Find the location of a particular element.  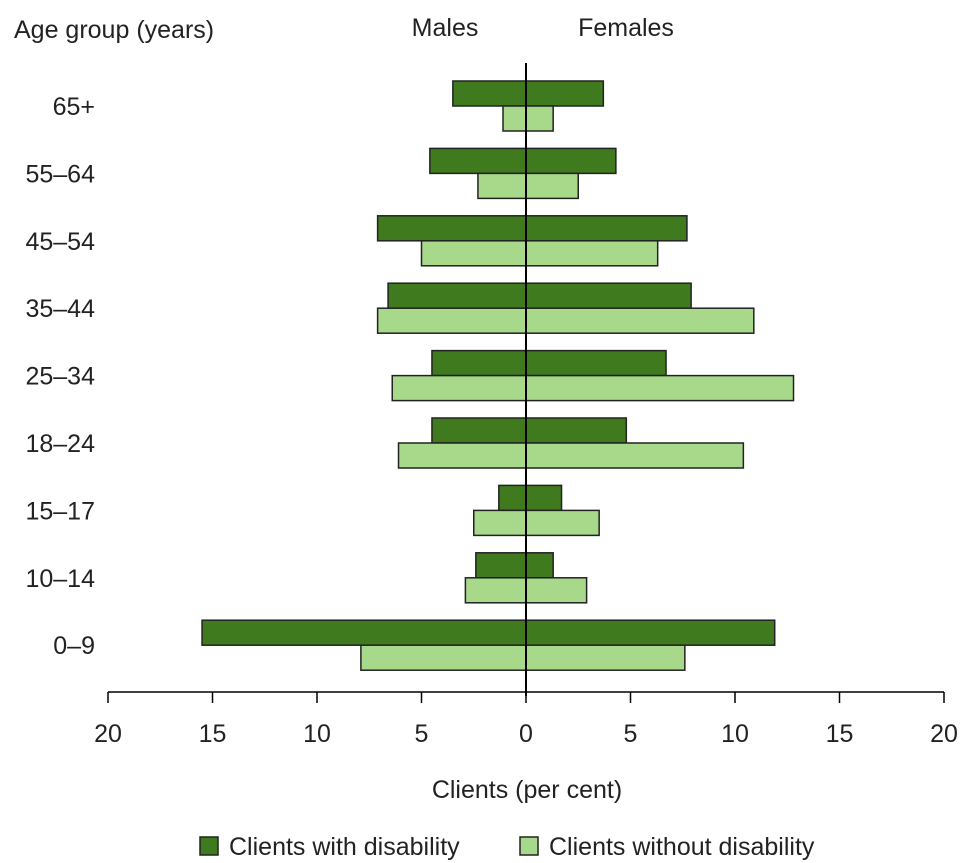

category-label-55-64: 55–64 is located at coordinates (60, 174).